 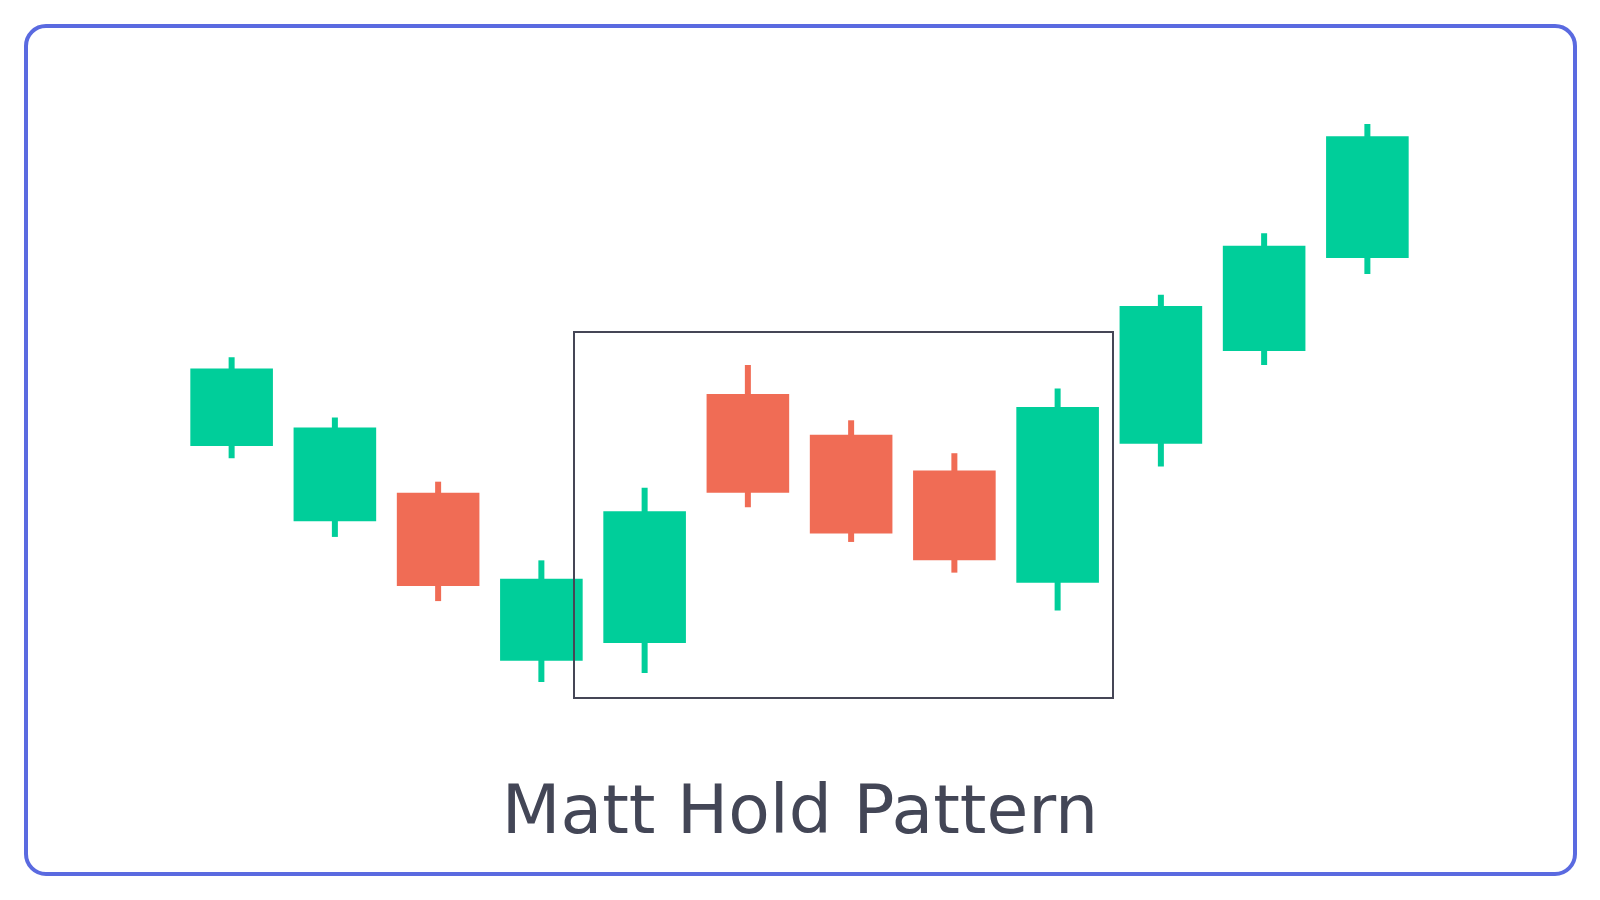 I want to click on text: Matt Hold Pattern, so click(x=800, y=809).